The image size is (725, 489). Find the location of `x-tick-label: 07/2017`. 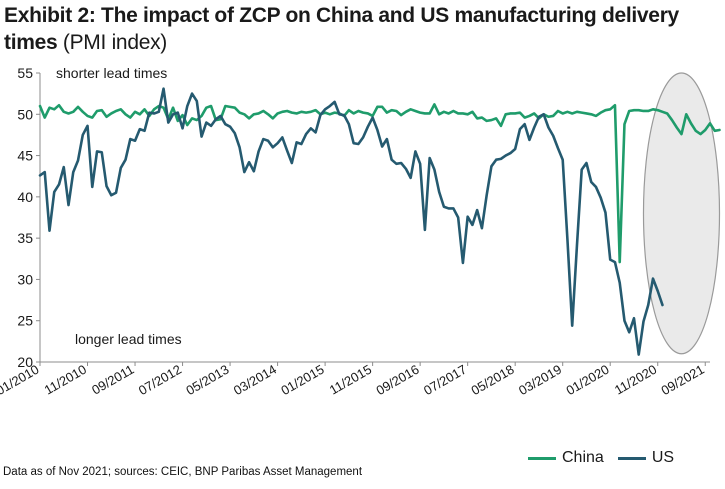

x-tick-label: 07/2017 is located at coordinates (445, 380).